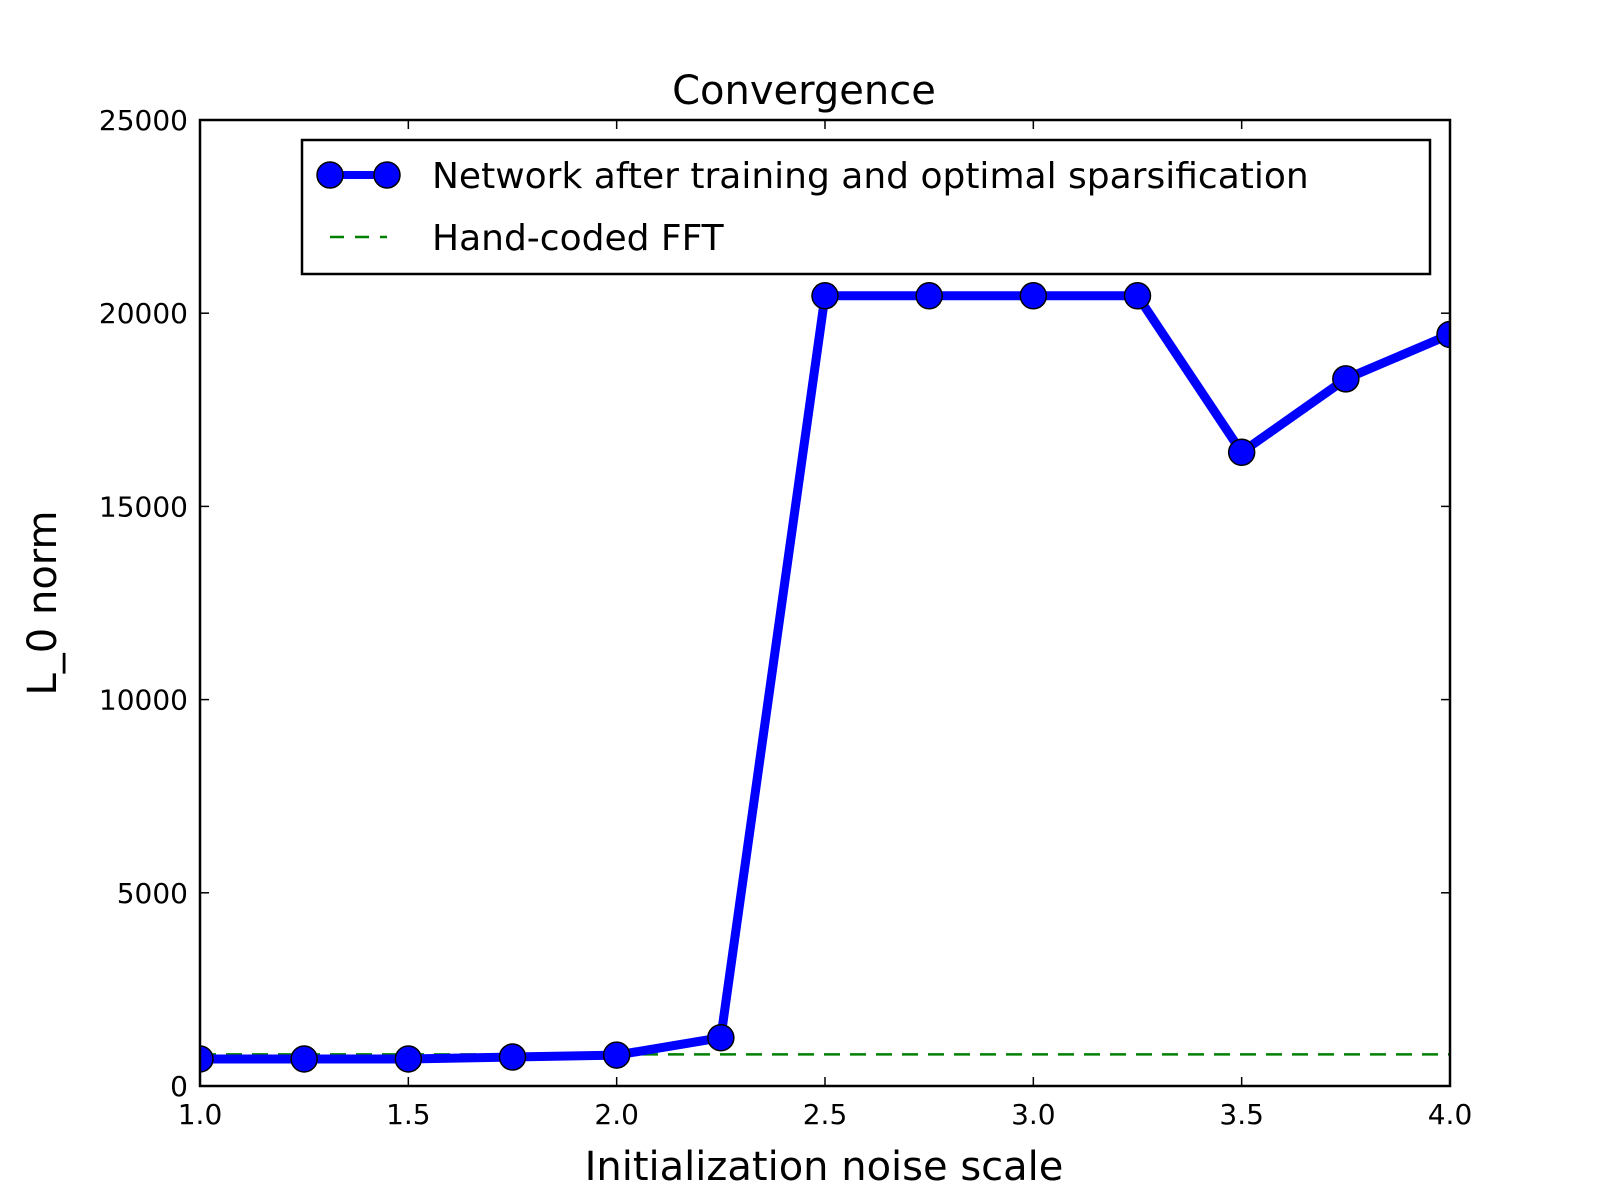  I want to click on legend-marker-network-right, so click(387, 175).